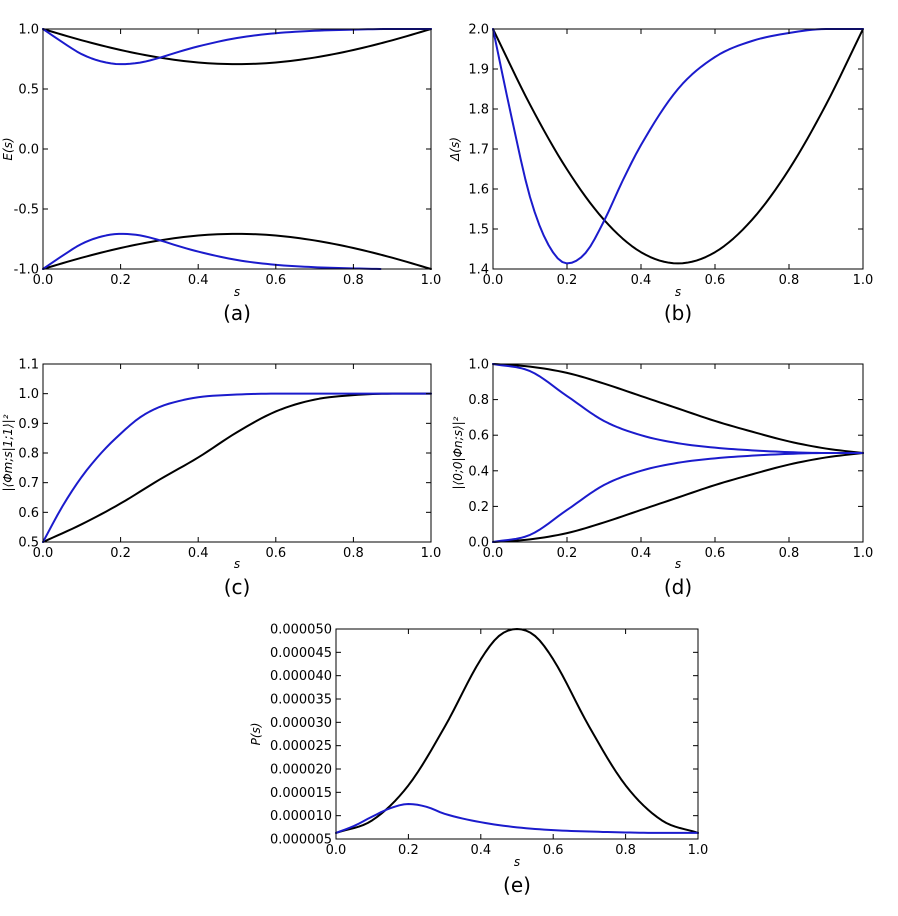 The width and height of the screenshot is (898, 916). Describe the element at coordinates (625, 850) in the screenshot. I see `panel-e-xtick-label: 0.8` at that location.